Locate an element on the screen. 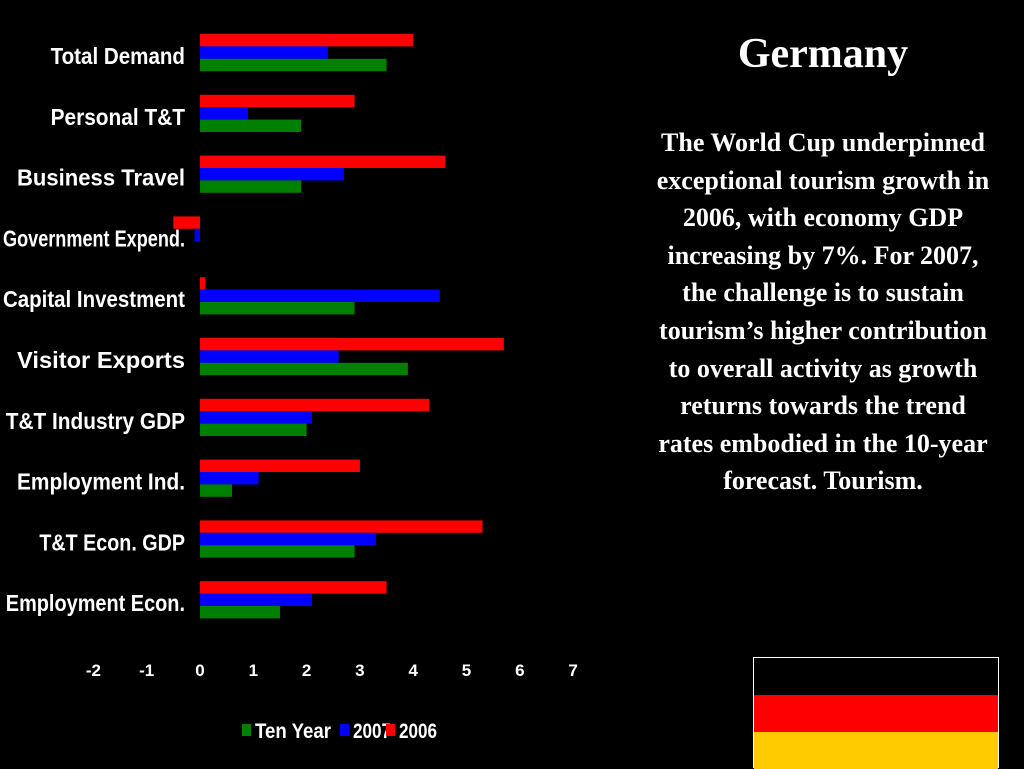  x-tick-label: -2 is located at coordinates (93, 670).